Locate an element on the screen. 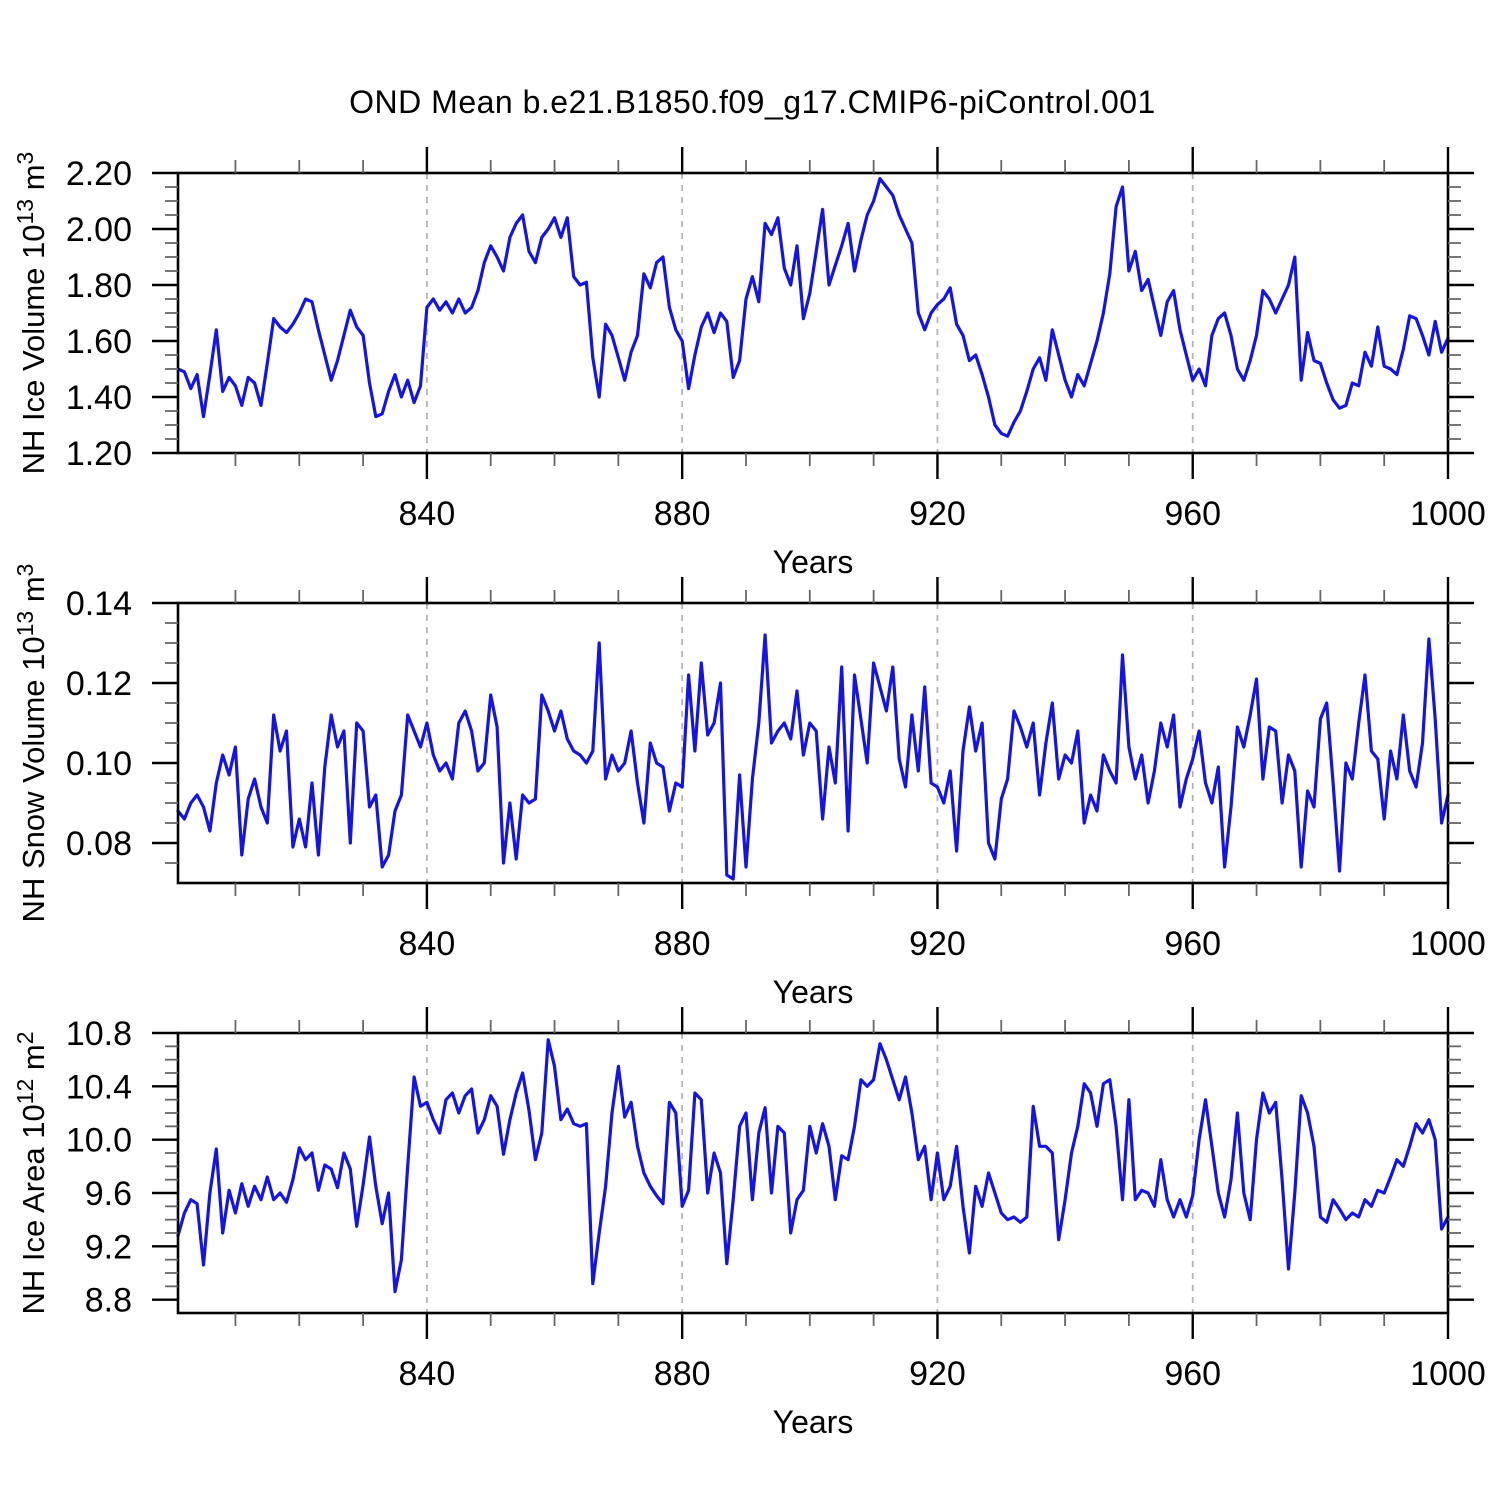 The height and width of the screenshot is (1500, 1500). y-axis-title: NH Ice Volume 1013 m3 is located at coordinates (31, 313).